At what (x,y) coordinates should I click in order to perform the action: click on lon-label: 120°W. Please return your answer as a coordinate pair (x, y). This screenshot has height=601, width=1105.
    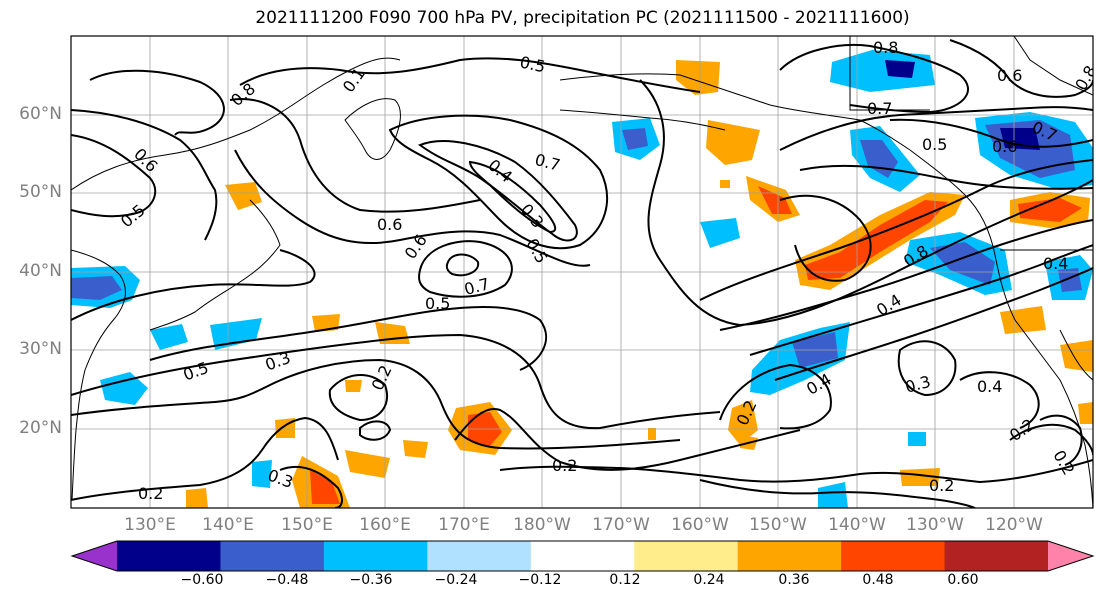
    Looking at the image, I should click on (1014, 525).